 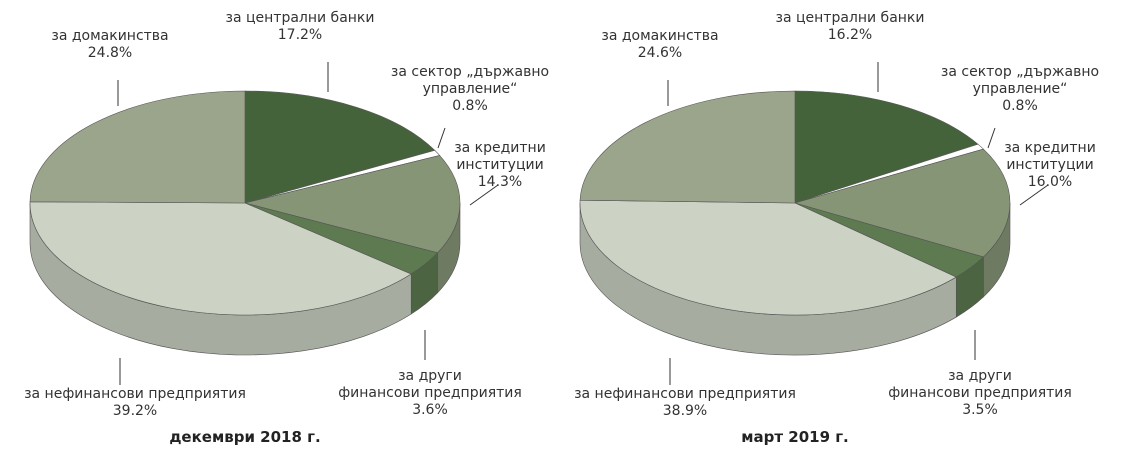 What do you see at coordinates (430, 410) in the screenshot?
I see `value-label: 3.6%` at bounding box center [430, 410].